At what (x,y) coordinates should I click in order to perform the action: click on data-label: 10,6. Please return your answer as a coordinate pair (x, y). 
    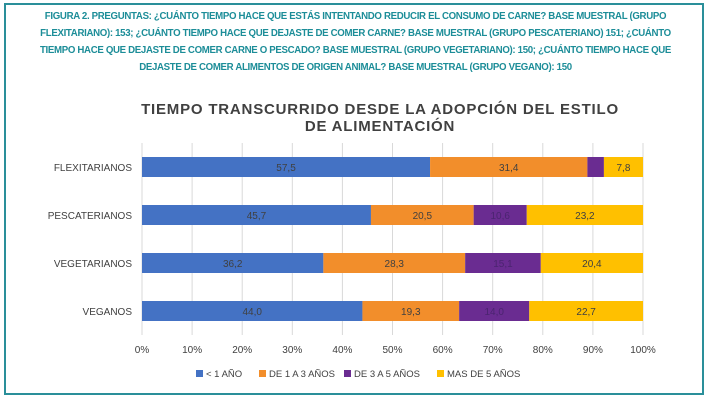
    Looking at the image, I should click on (500, 216).